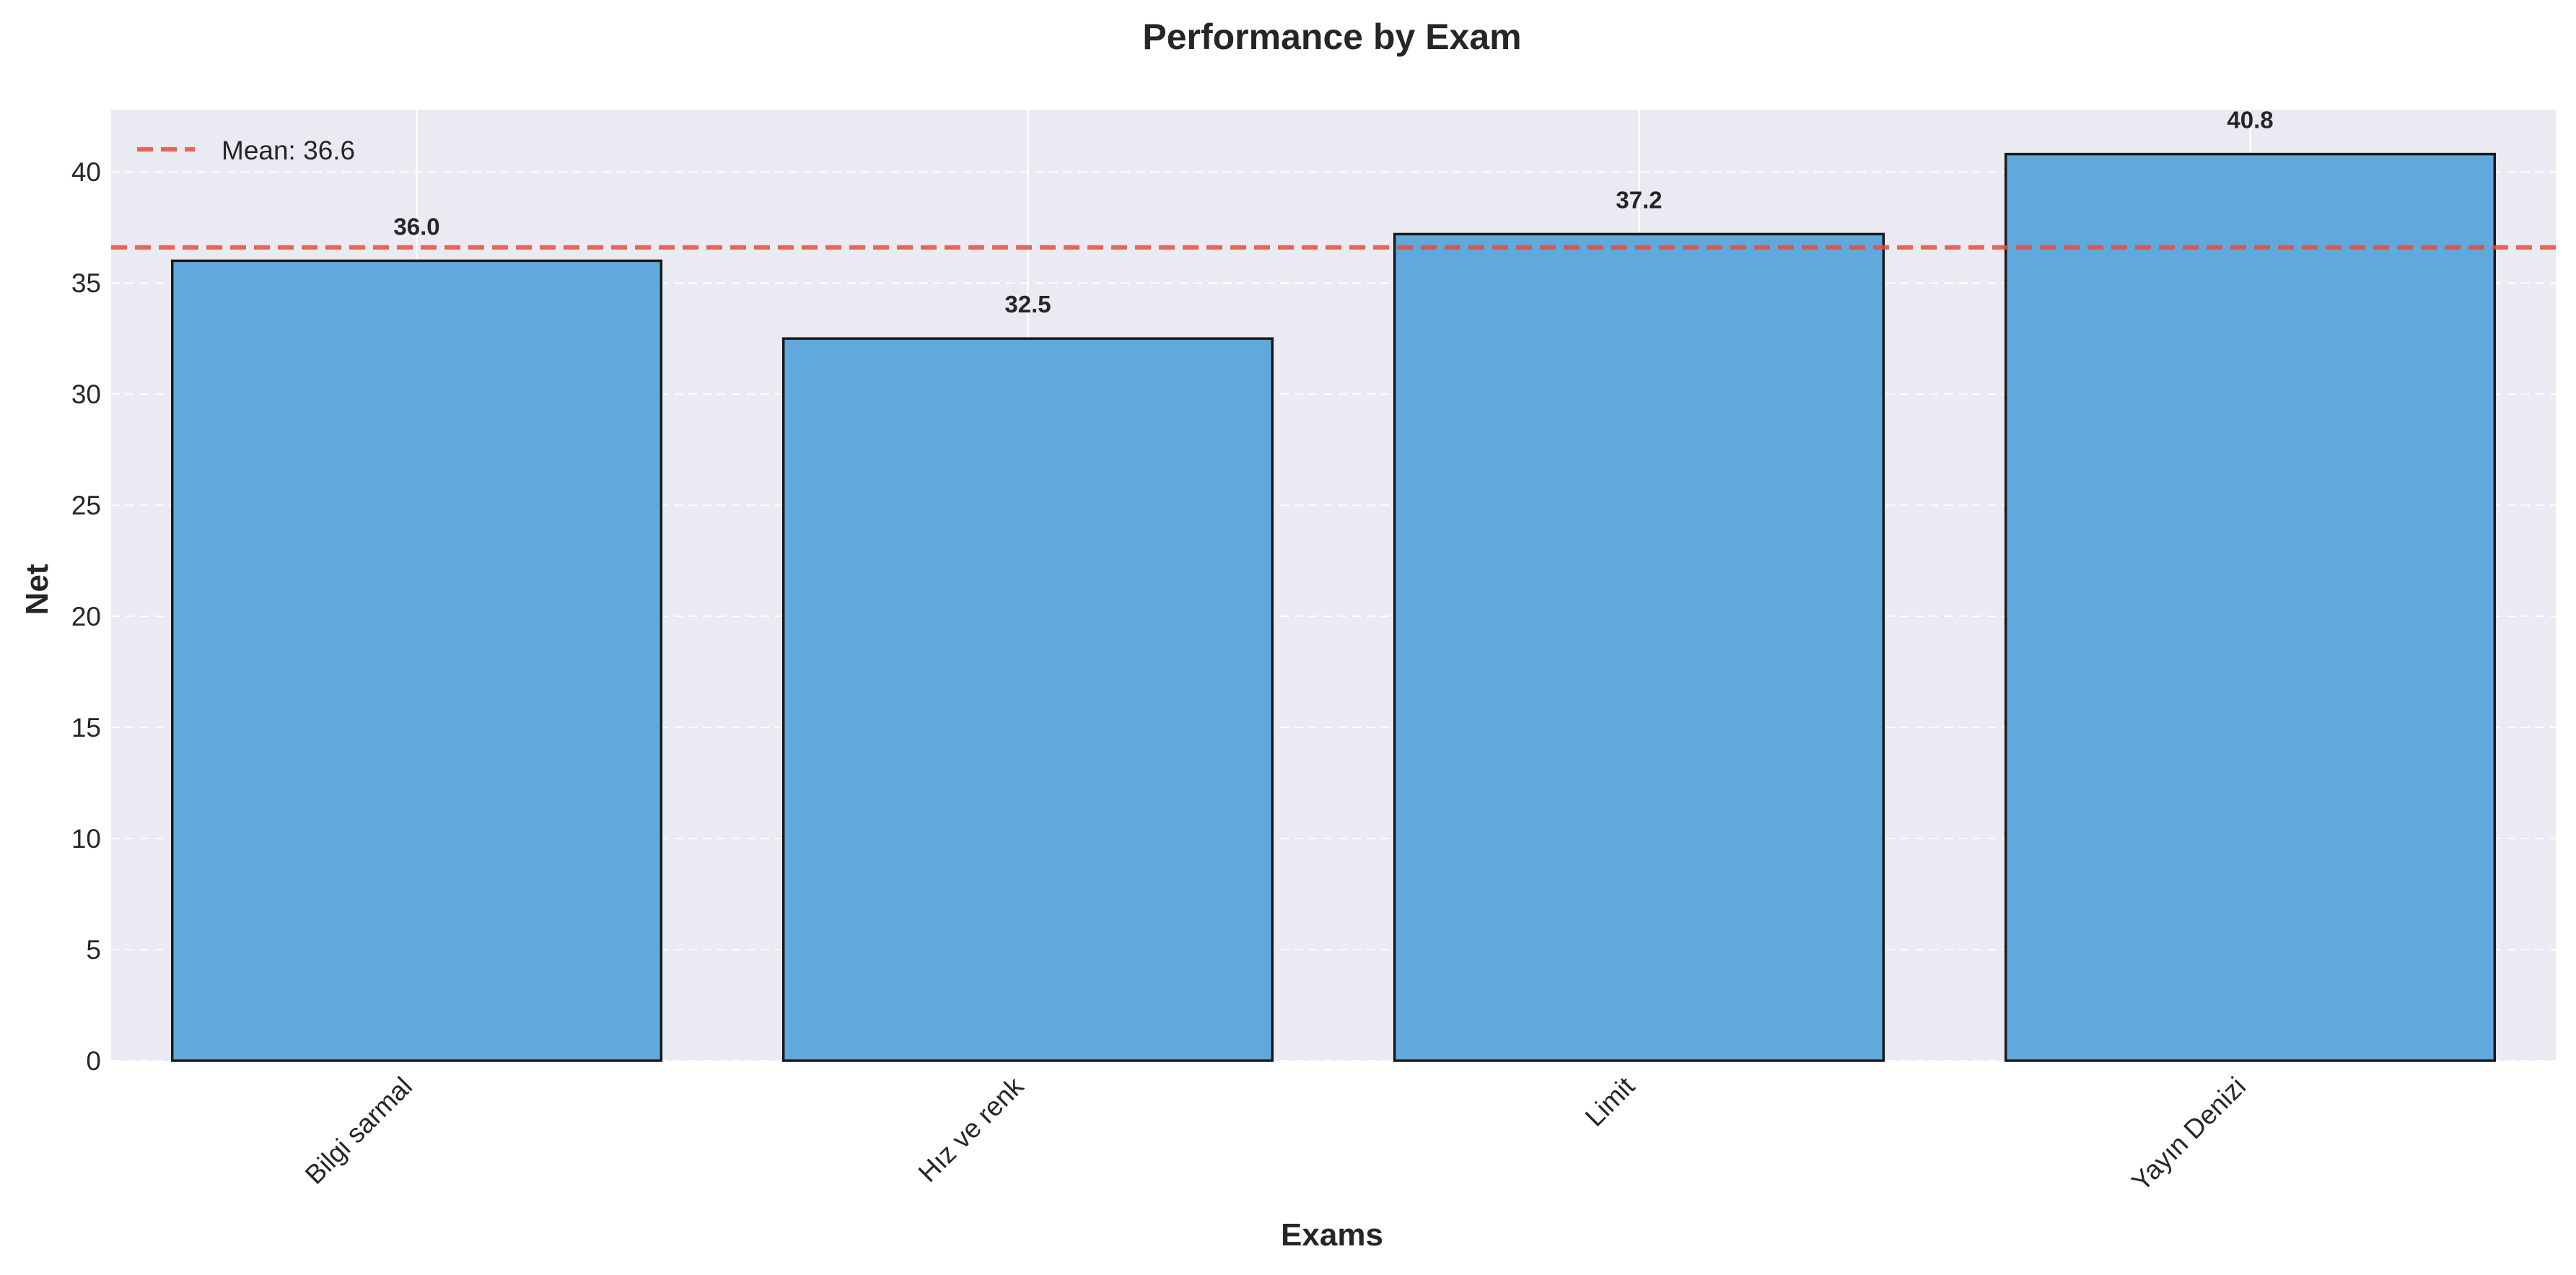 Image resolution: width=2576 pixels, height=1275 pixels. Describe the element at coordinates (1611, 1102) in the screenshot. I see `x-tick-label: Limit` at that location.